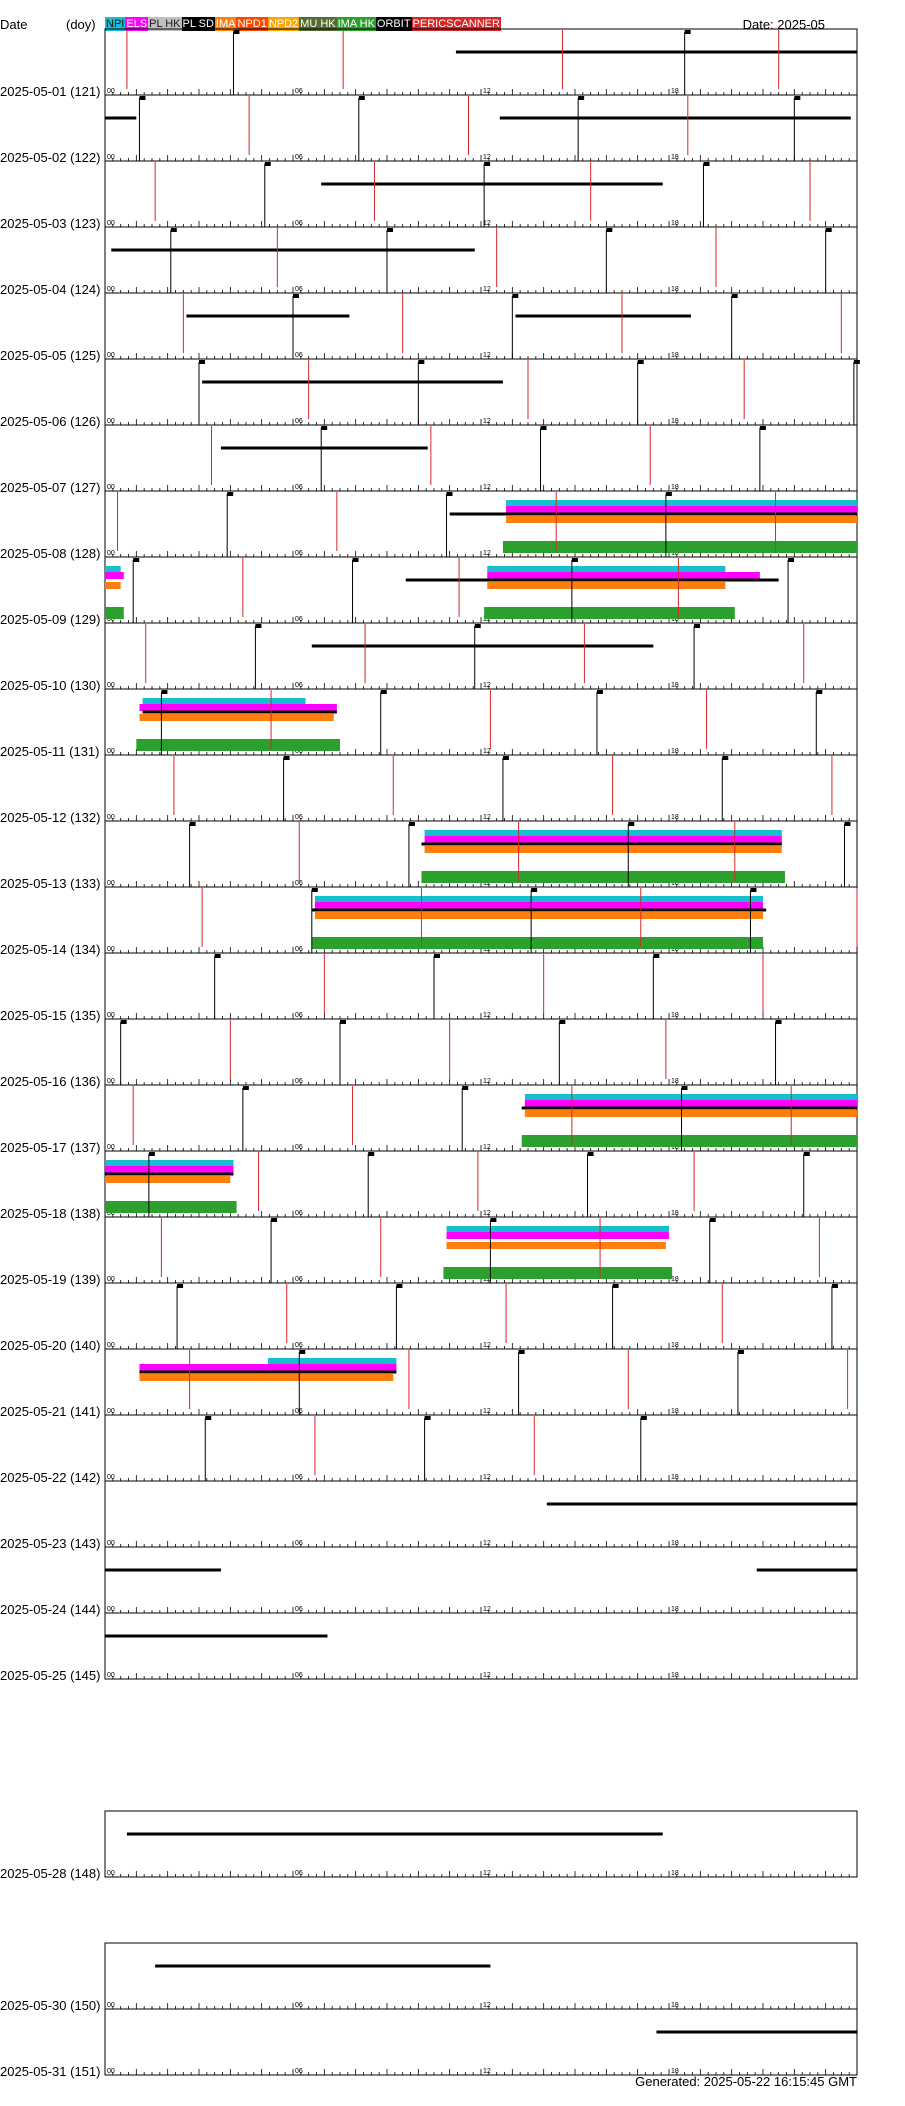  What do you see at coordinates (456, 24) in the screenshot?
I see `legend-item-pericscanner: PERICSCANNER` at bounding box center [456, 24].